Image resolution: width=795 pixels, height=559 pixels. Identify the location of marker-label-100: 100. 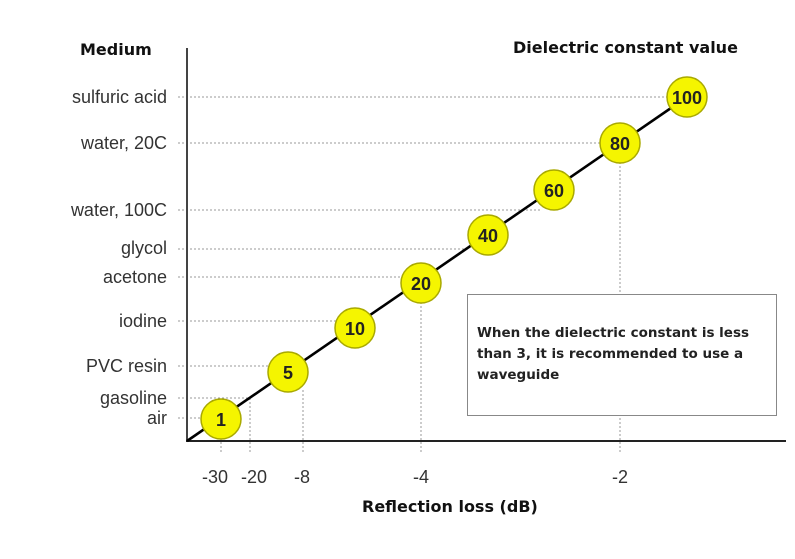
(687, 98).